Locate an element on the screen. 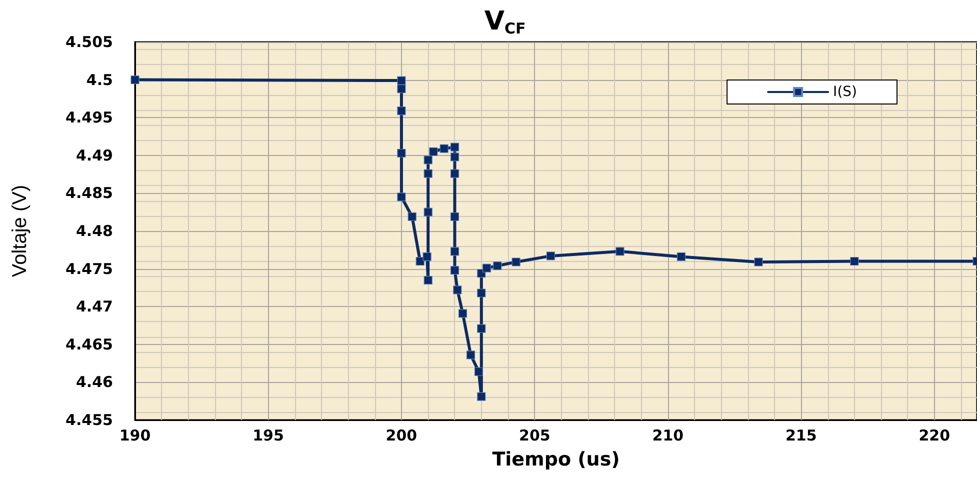 This screenshot has width=977, height=489. x-tick-label: 200 is located at coordinates (402, 435).